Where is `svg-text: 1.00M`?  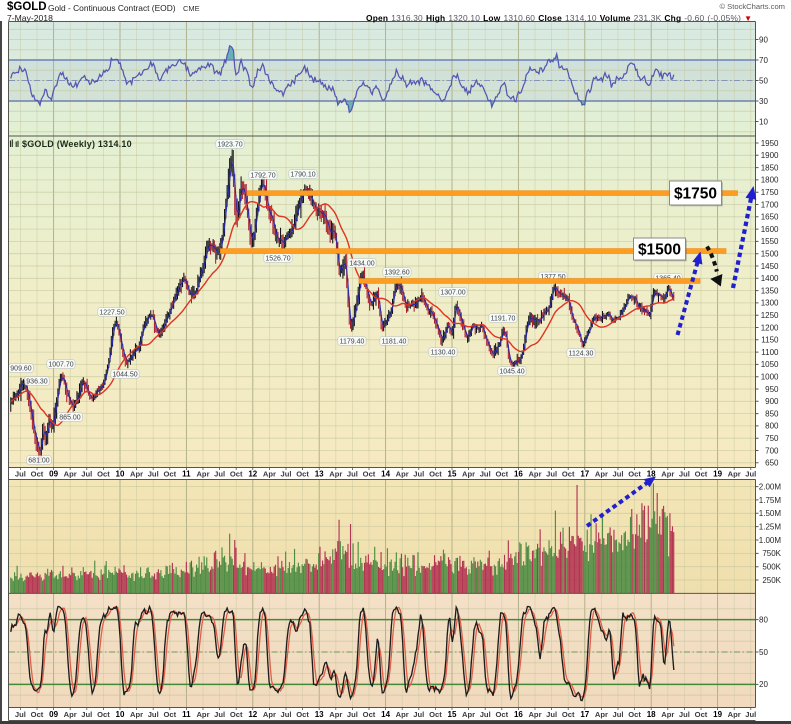 svg-text: 1.00M is located at coordinates (770, 540).